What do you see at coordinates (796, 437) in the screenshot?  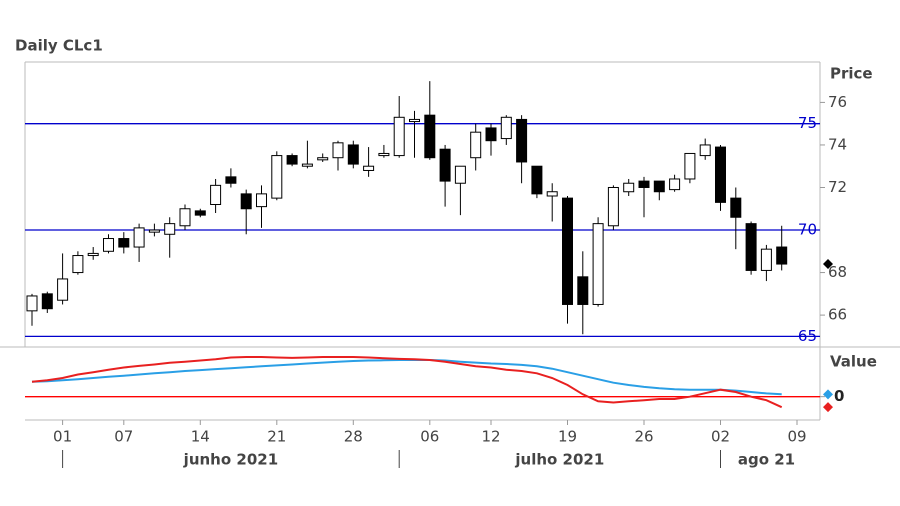 I see `x-tick-label: 09` at bounding box center [796, 437].